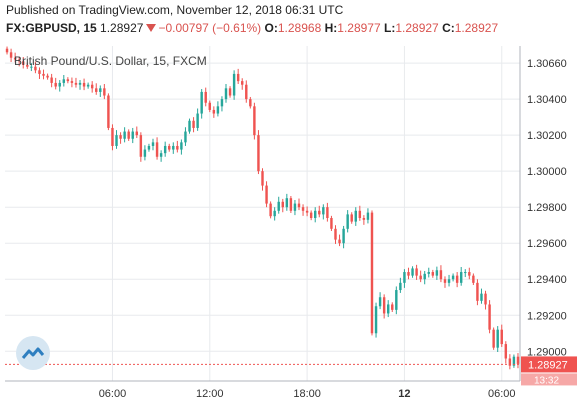 The height and width of the screenshot is (413, 577). I want to click on low-value: 1.28927, so click(417, 28).